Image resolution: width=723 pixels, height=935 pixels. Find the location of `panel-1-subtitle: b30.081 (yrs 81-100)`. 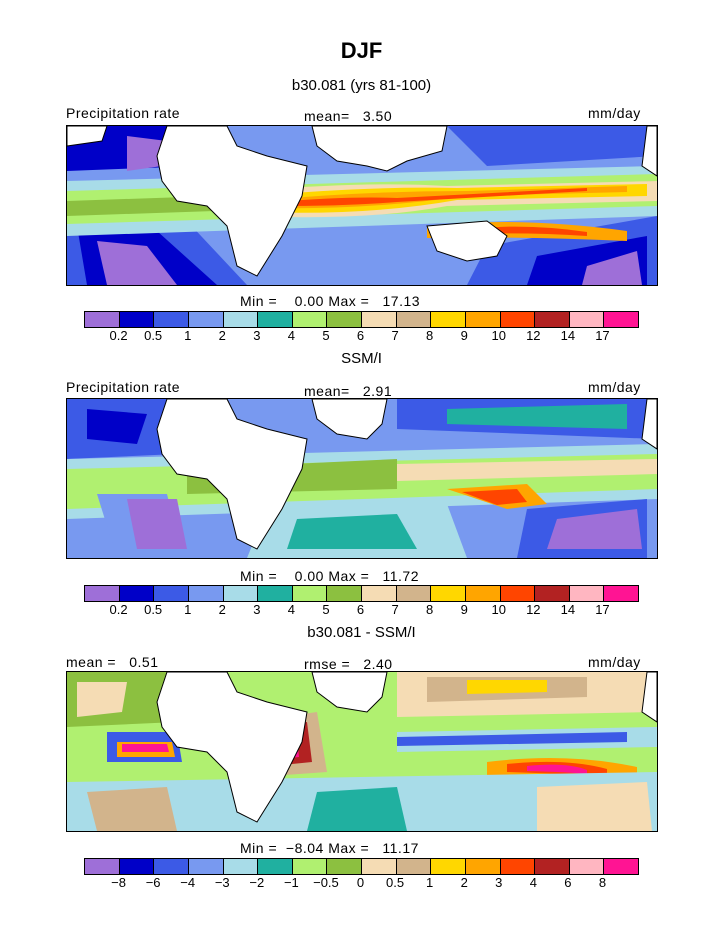

panel-1-subtitle: b30.081 (yrs 81-100) is located at coordinates (361, 85).